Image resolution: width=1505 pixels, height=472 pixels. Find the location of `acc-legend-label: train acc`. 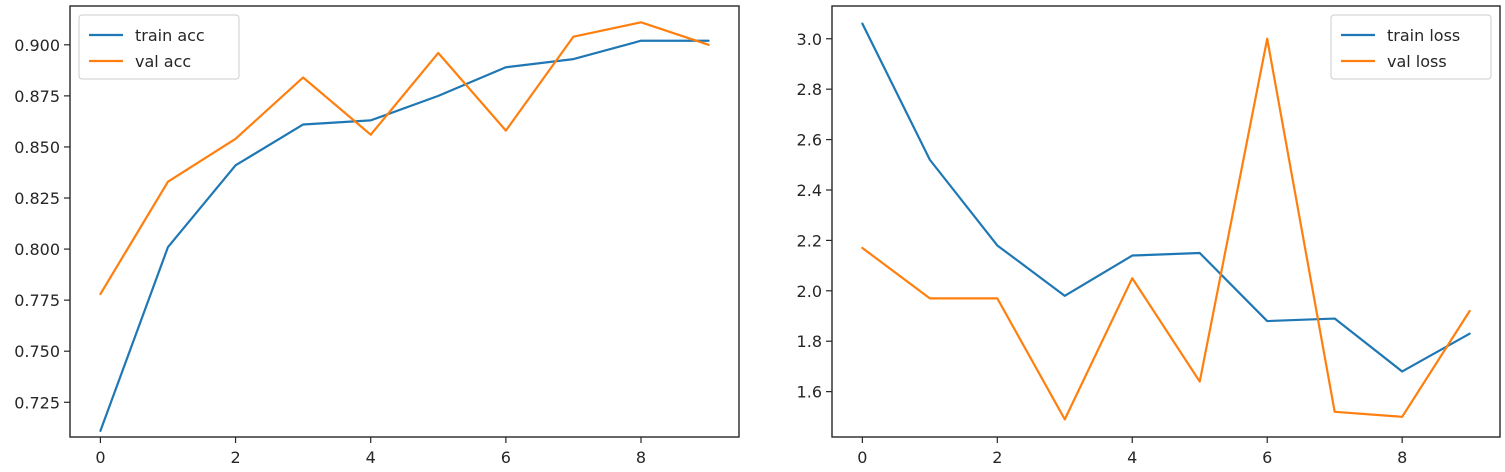

acc-legend-label: train acc is located at coordinates (170, 35).